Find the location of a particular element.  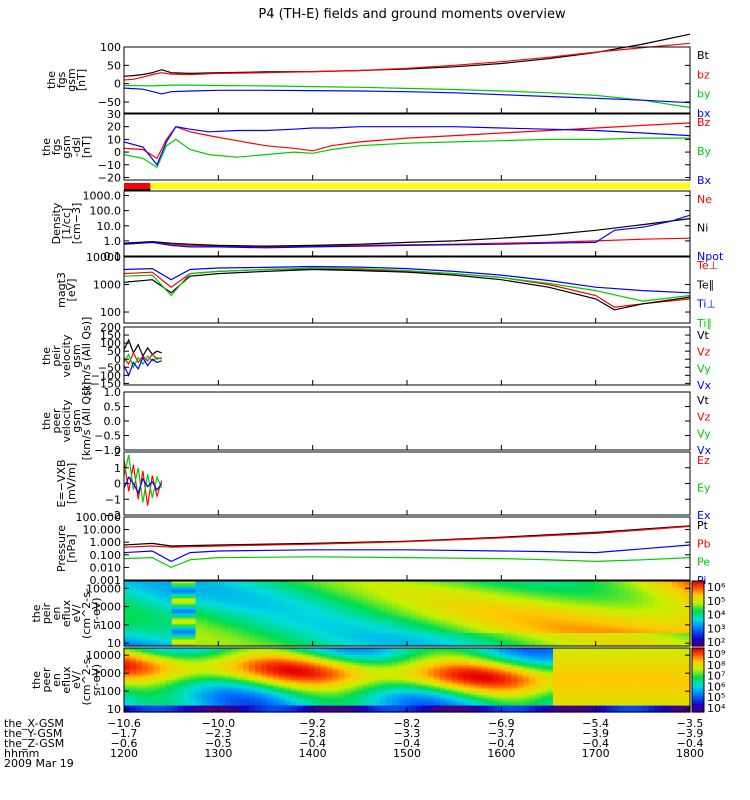

legend-item: Vx is located at coordinates (704, 450).